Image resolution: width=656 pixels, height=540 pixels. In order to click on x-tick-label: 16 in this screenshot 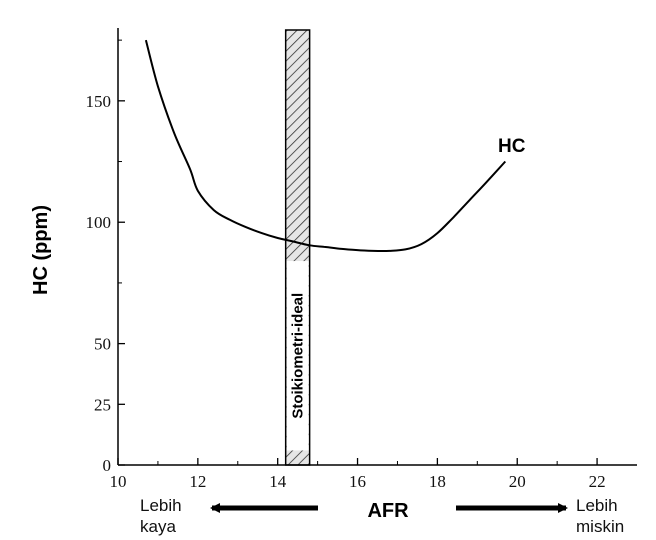, I will do `click(357, 481)`.